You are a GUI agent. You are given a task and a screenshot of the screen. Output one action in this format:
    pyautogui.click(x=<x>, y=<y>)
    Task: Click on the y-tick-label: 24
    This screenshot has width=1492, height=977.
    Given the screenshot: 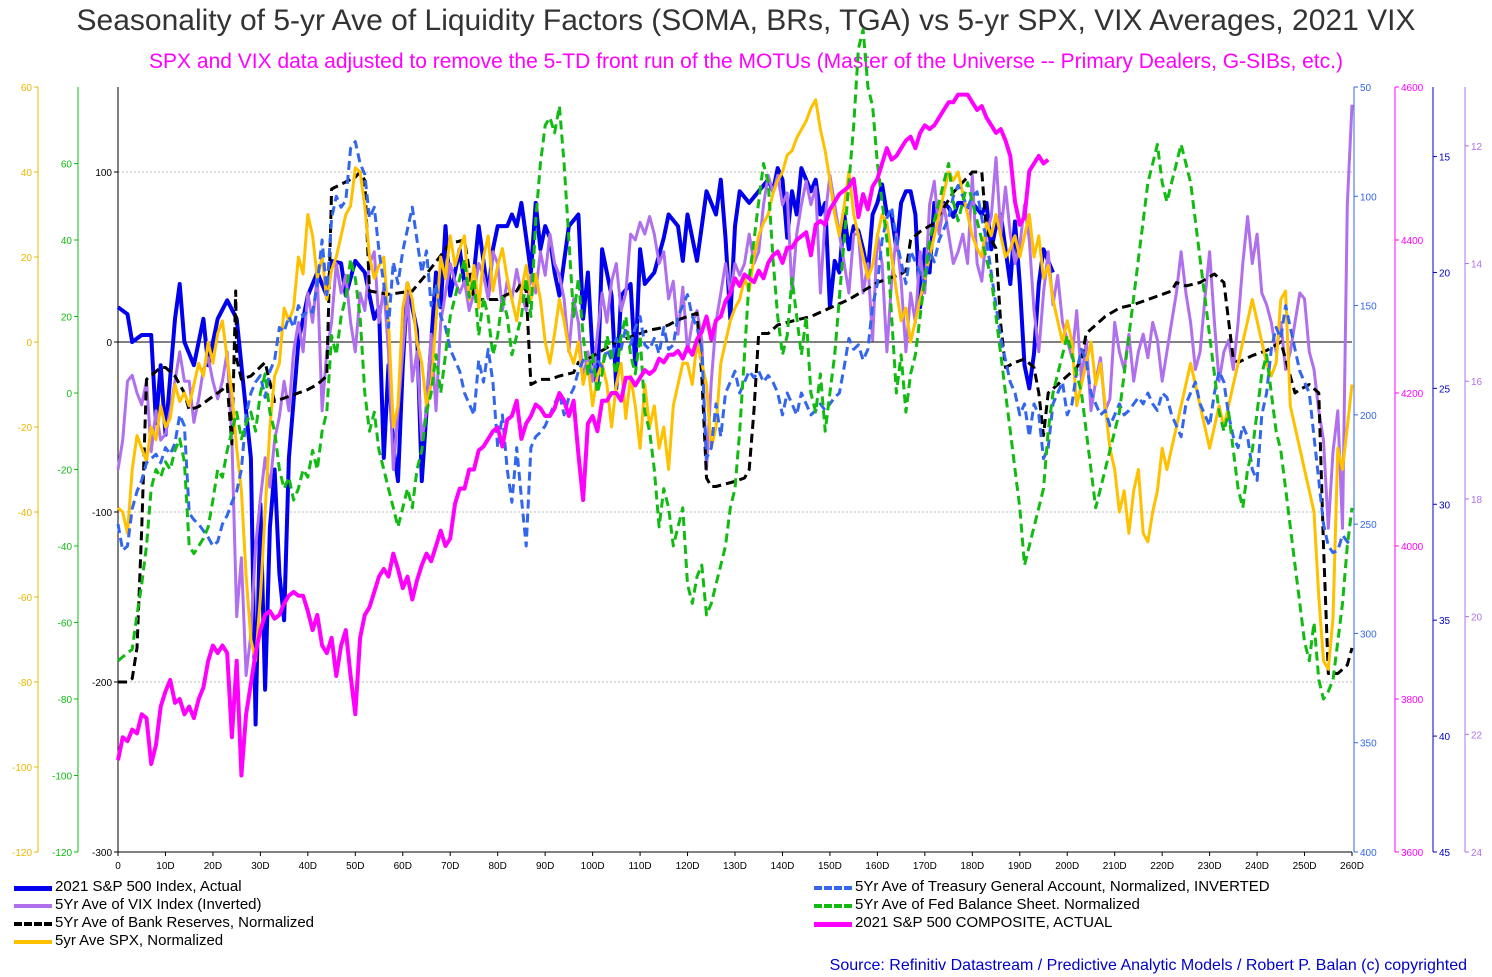 What is the action you would take?
    pyautogui.click(x=1477, y=853)
    